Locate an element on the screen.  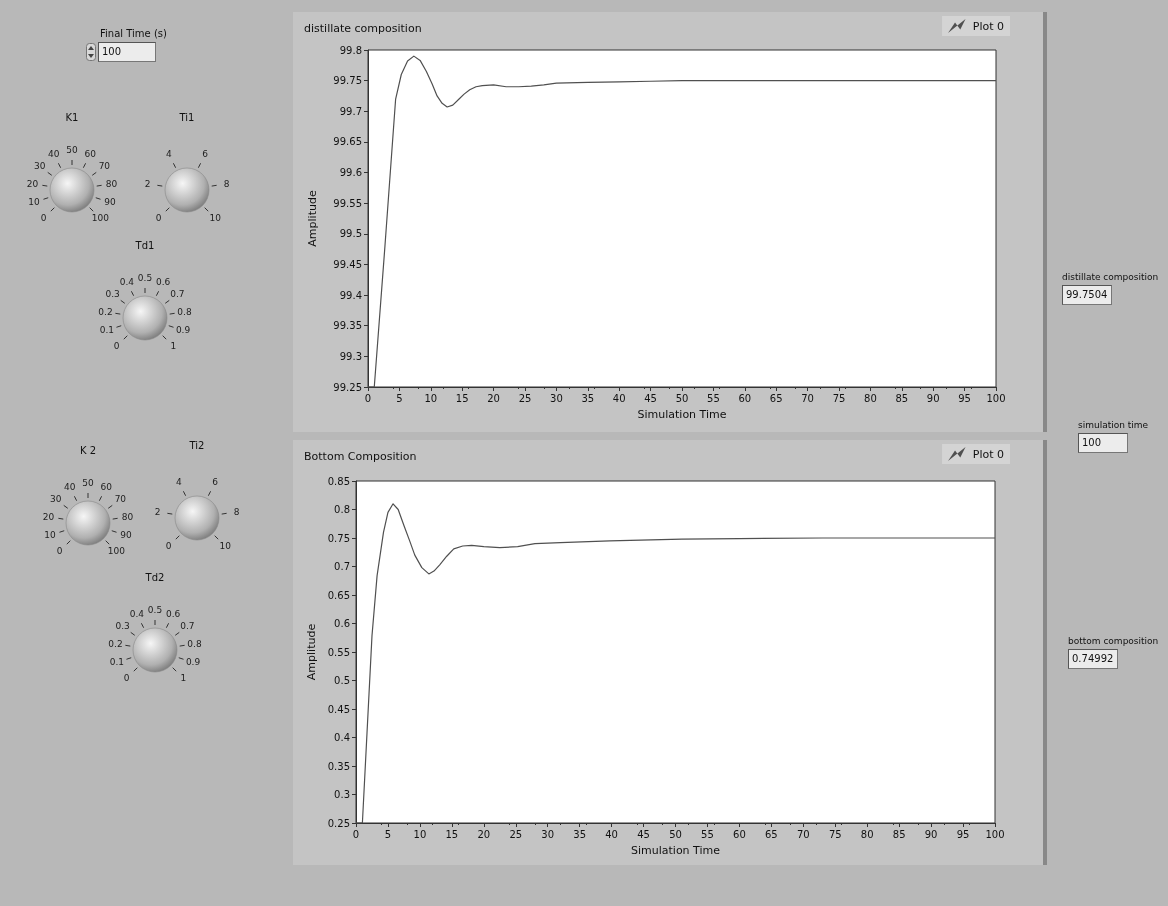
text: Td2 is located at coordinates (155, 577).